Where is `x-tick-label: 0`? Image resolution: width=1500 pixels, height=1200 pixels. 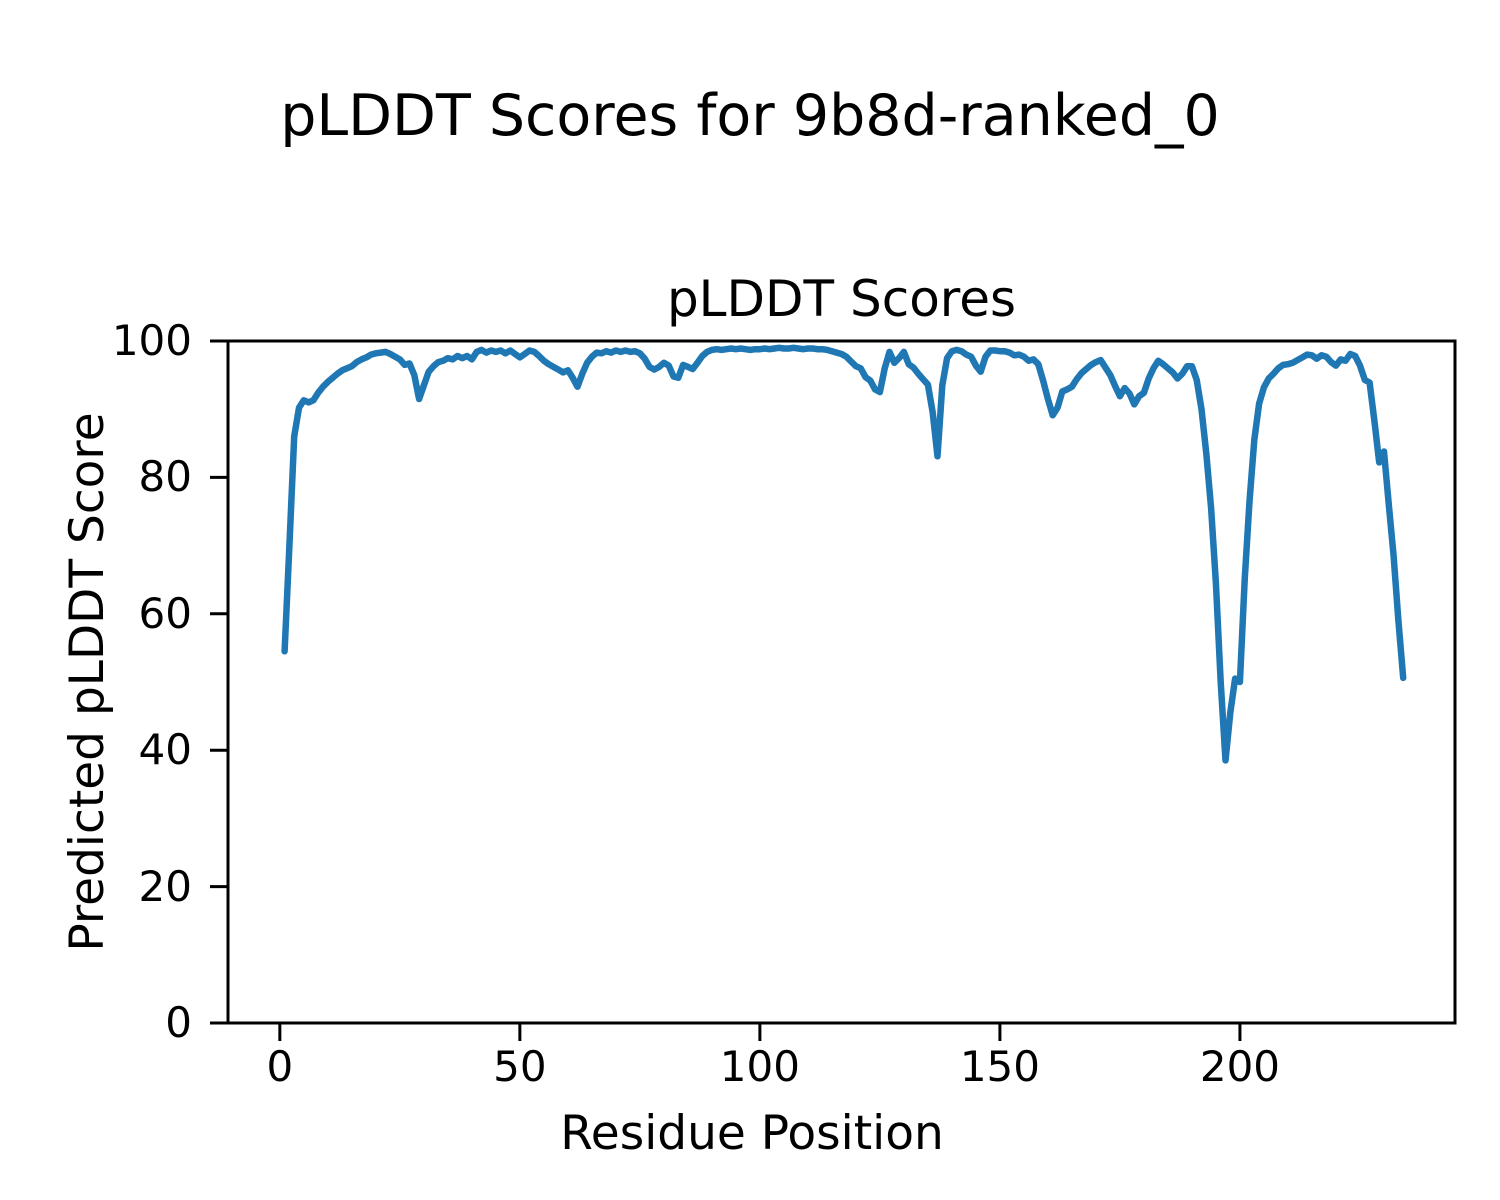 x-tick-label: 0 is located at coordinates (280, 1066).